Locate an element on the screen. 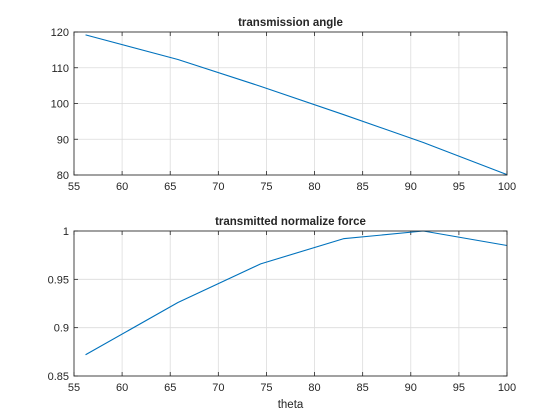 The width and height of the screenshot is (560, 420). y-tick-label: 1 is located at coordinates (66, 232).